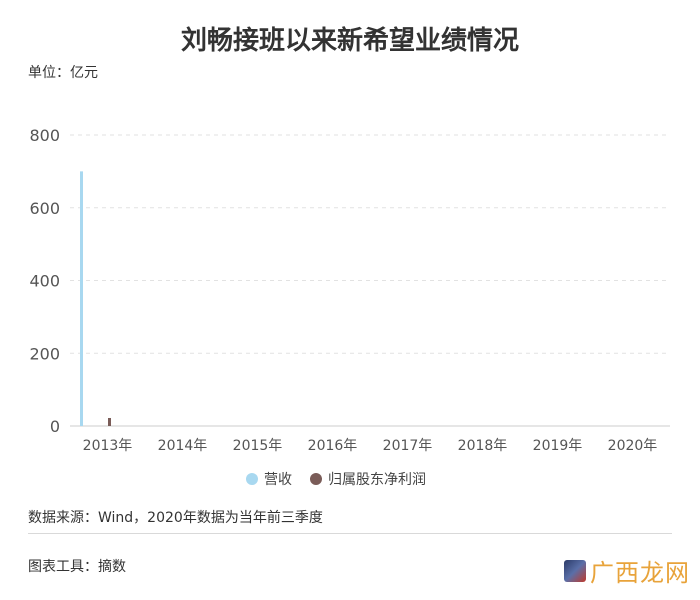 The image size is (700, 600). Describe the element at coordinates (350, 533) in the screenshot. I see `footer-divider` at that location.